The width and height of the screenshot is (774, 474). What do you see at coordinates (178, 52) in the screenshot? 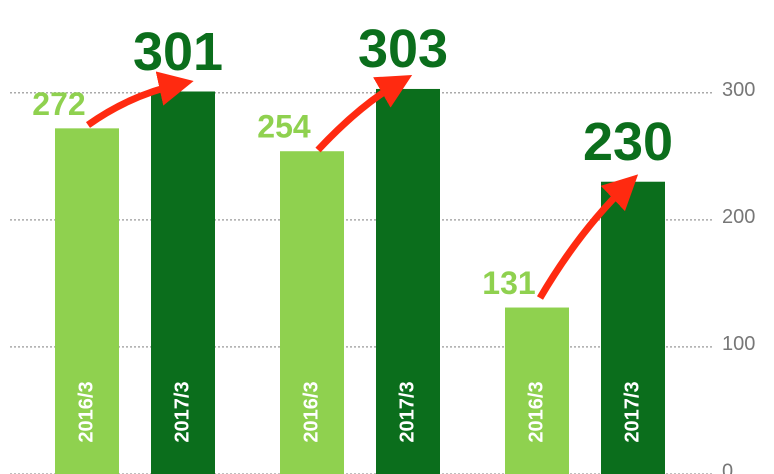
I see `value-label: 301` at bounding box center [178, 52].